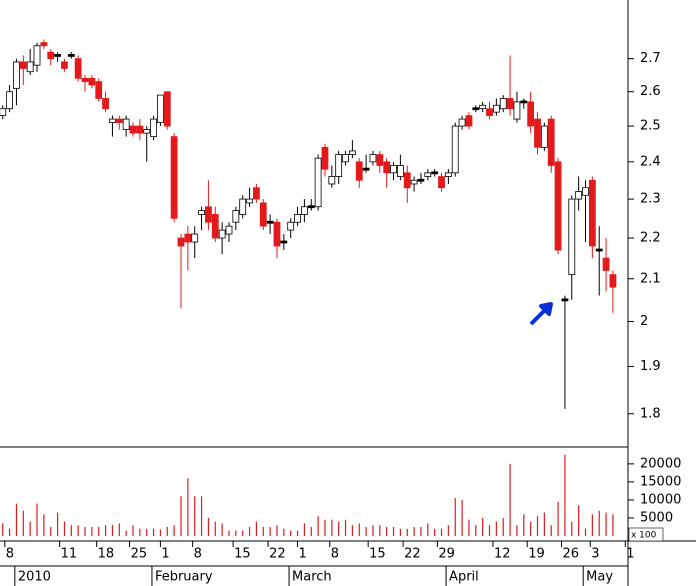 Image resolution: width=696 pixels, height=586 pixels. Describe the element at coordinates (660, 463) in the screenshot. I see `y-tick-label: 20000` at that location.